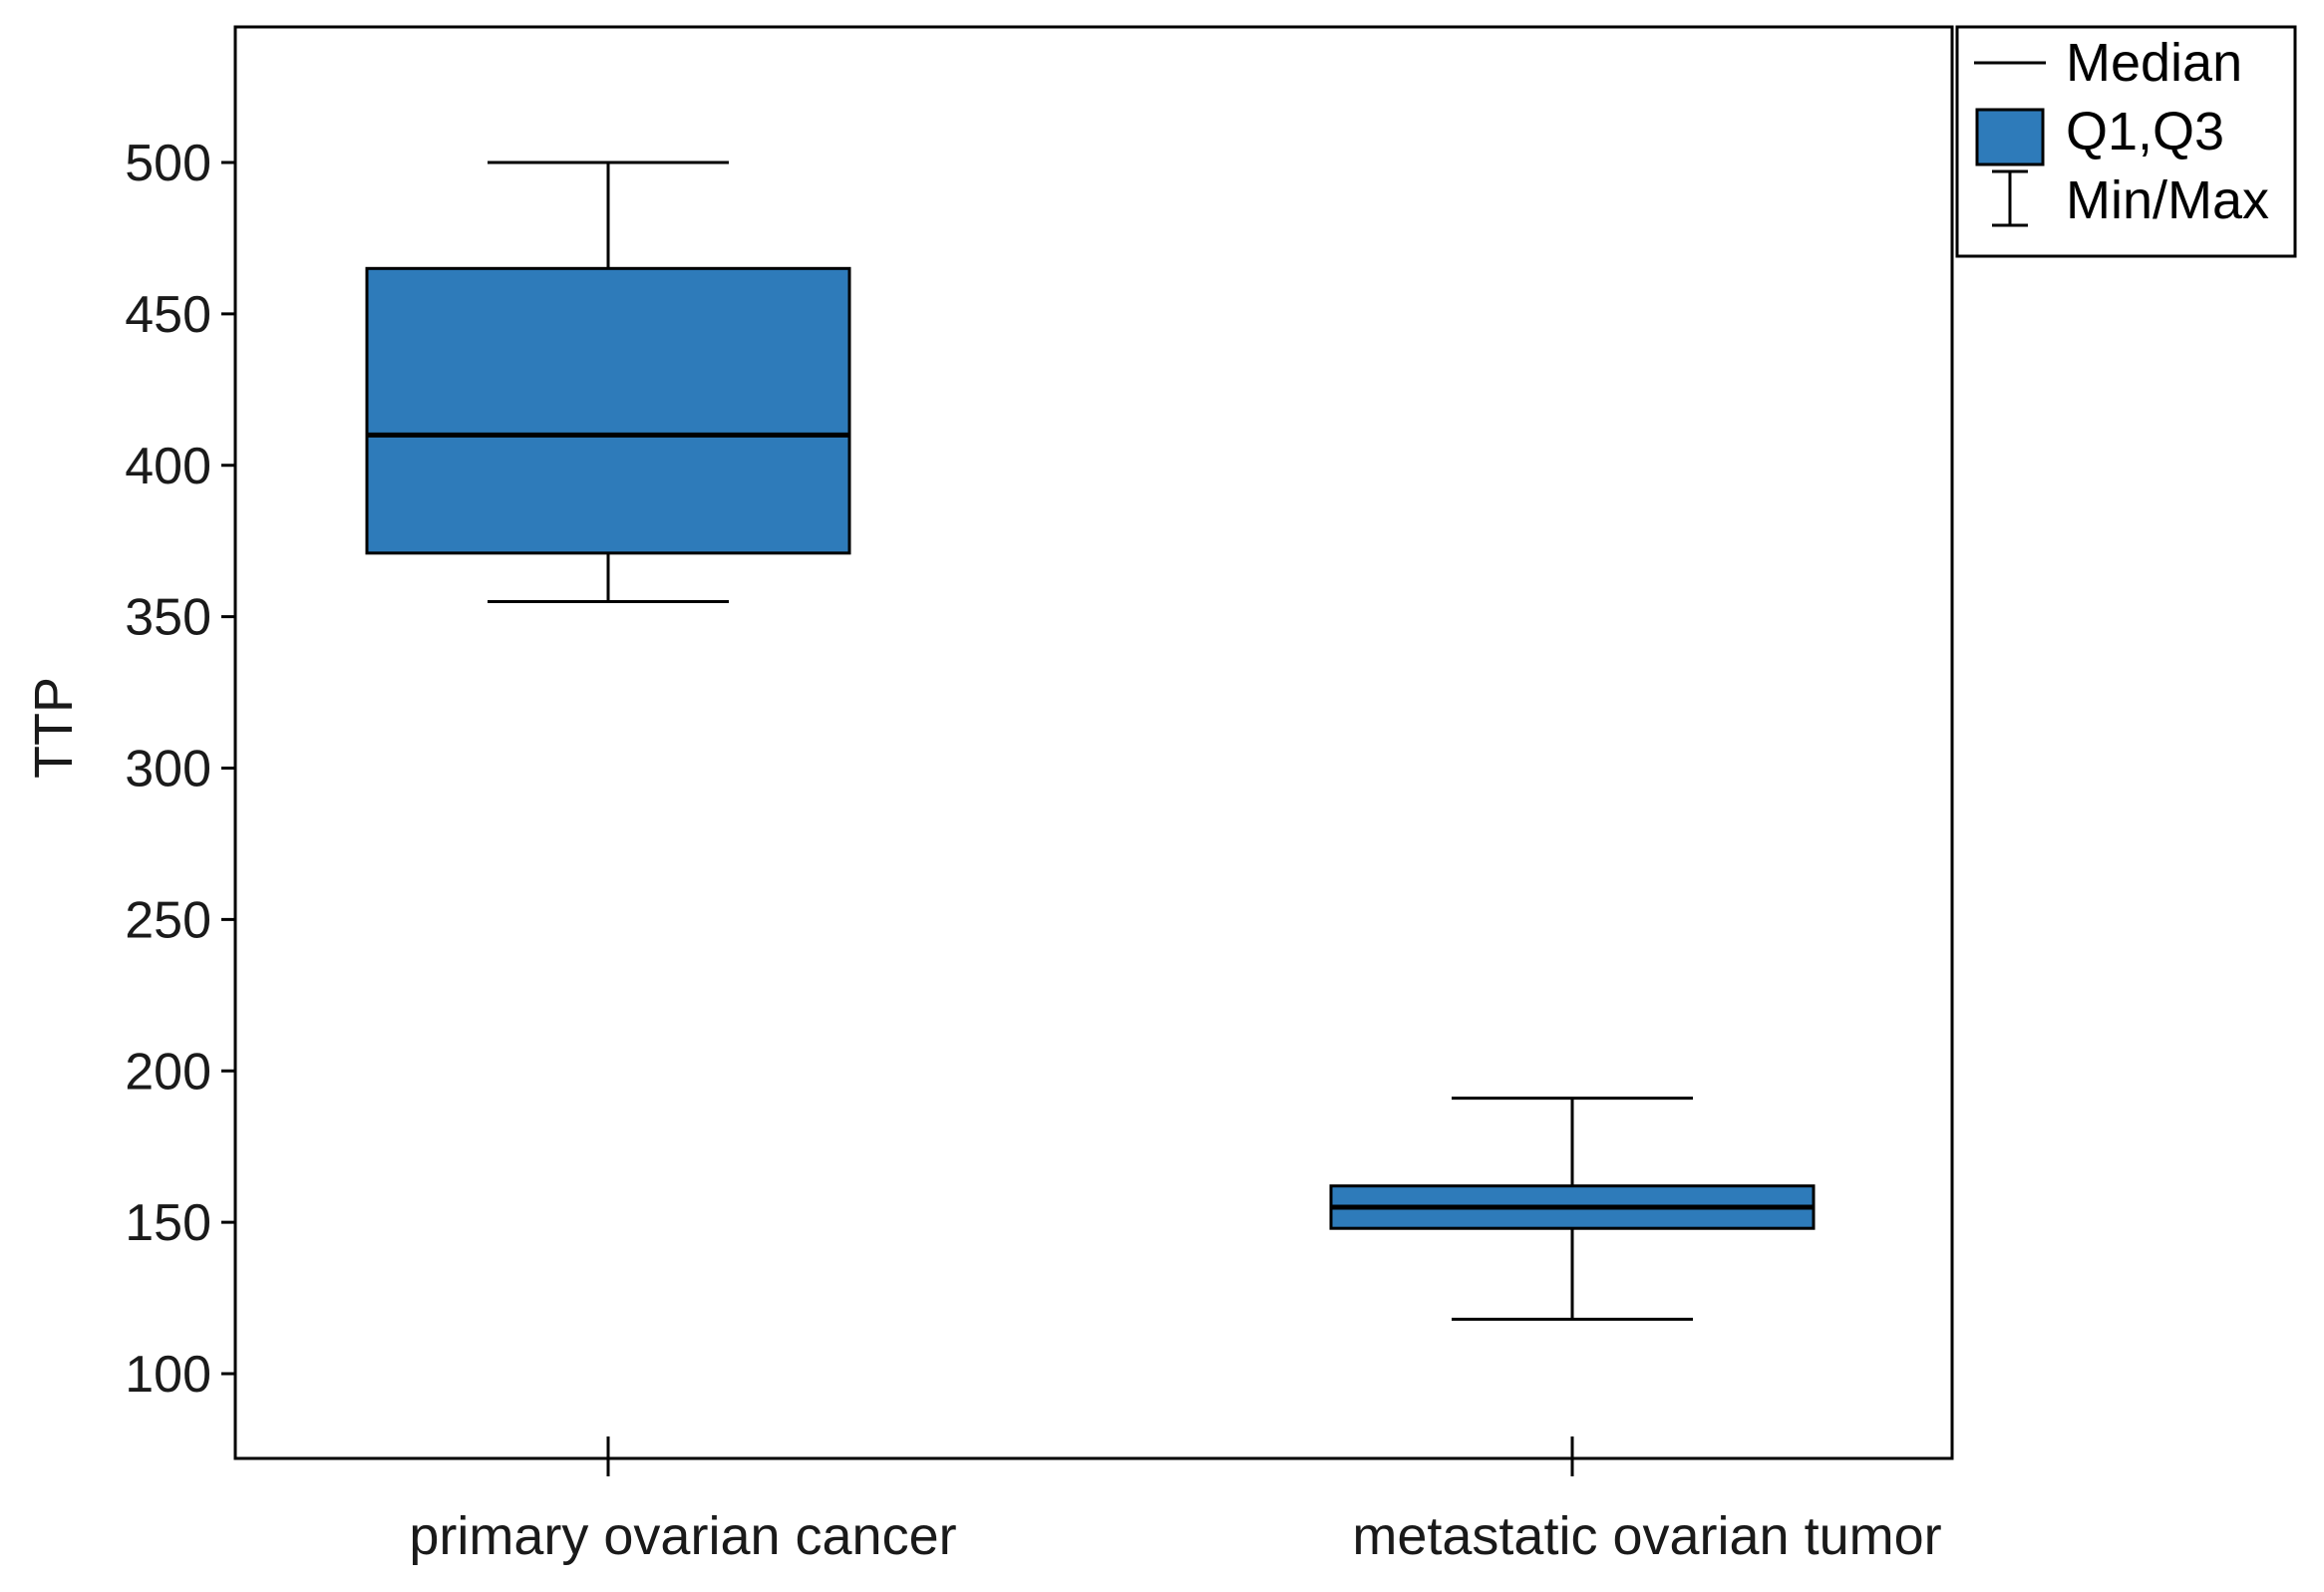 The height and width of the screenshot is (1592, 2324). What do you see at coordinates (168, 1375) in the screenshot?
I see `y-tick-label: 100` at bounding box center [168, 1375].